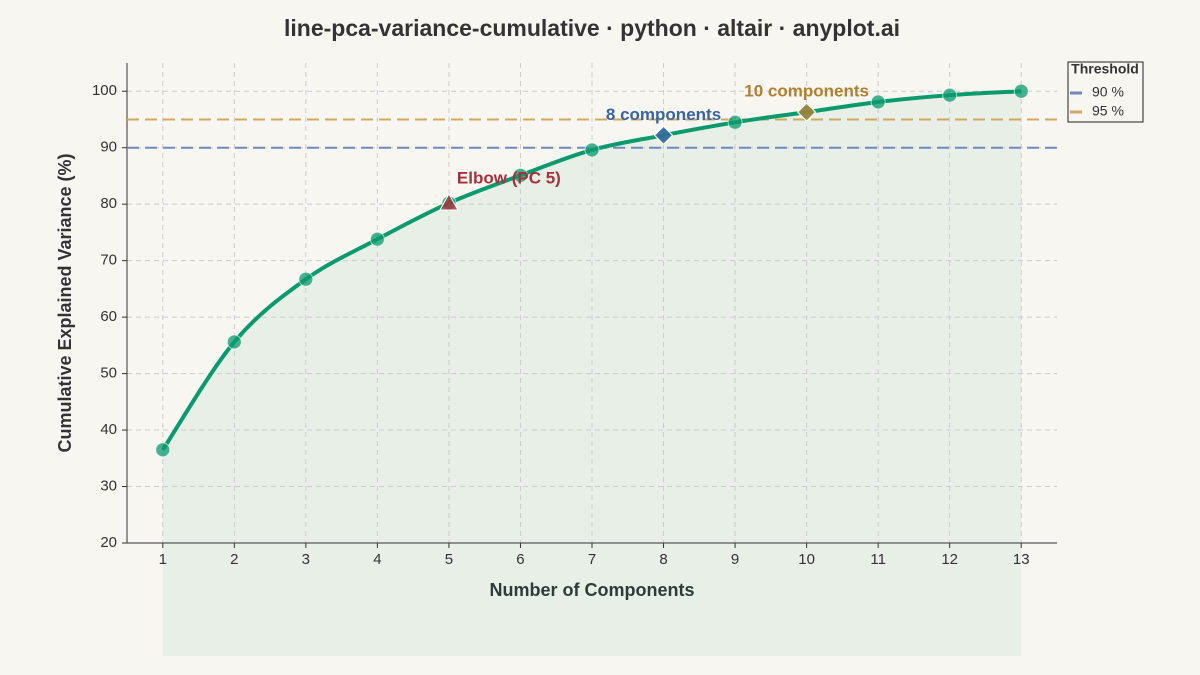 The image size is (1200, 675). I want to click on x-axis-label: Number of Components, so click(592, 590).